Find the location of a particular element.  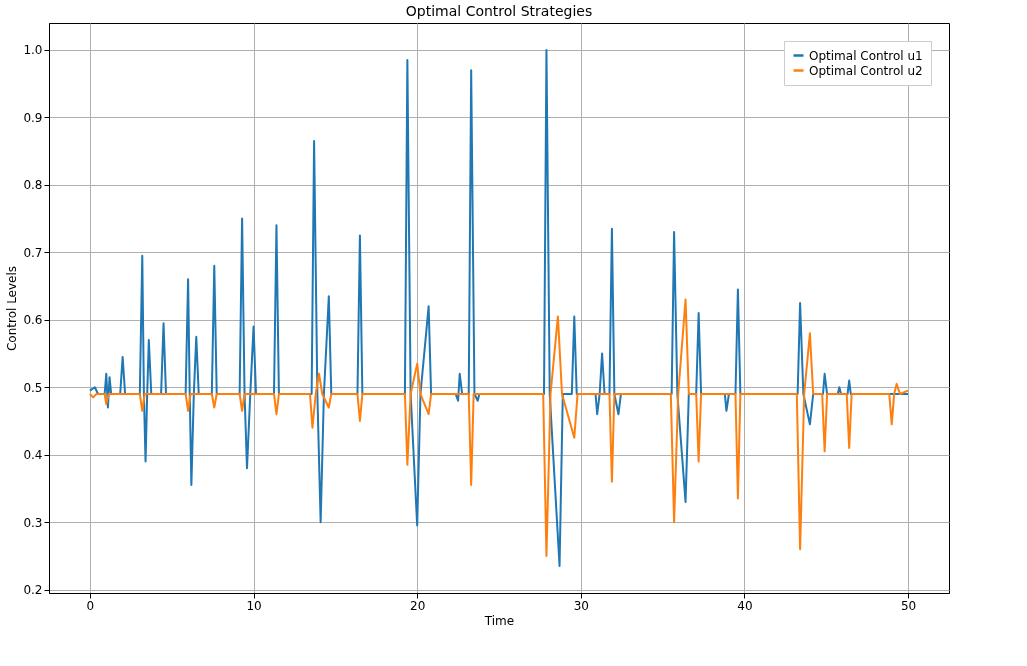

legend-label: Optimal Control u2 is located at coordinates (866, 70).